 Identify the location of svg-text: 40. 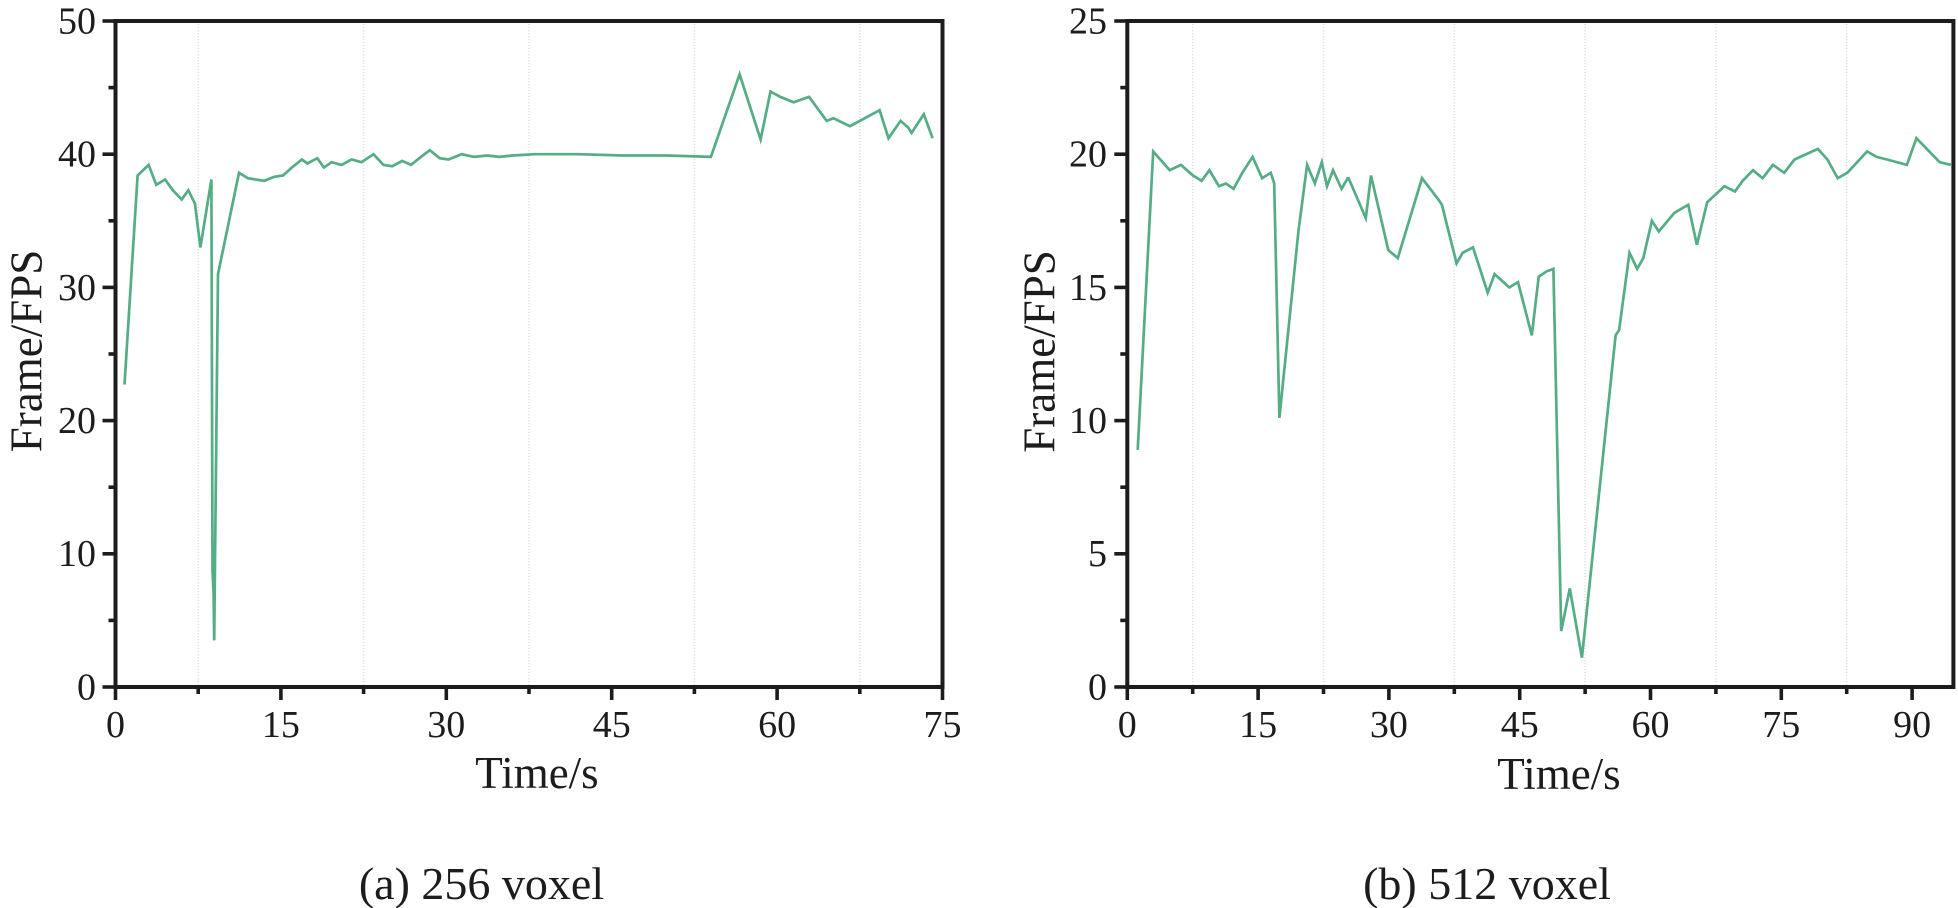
(77, 155).